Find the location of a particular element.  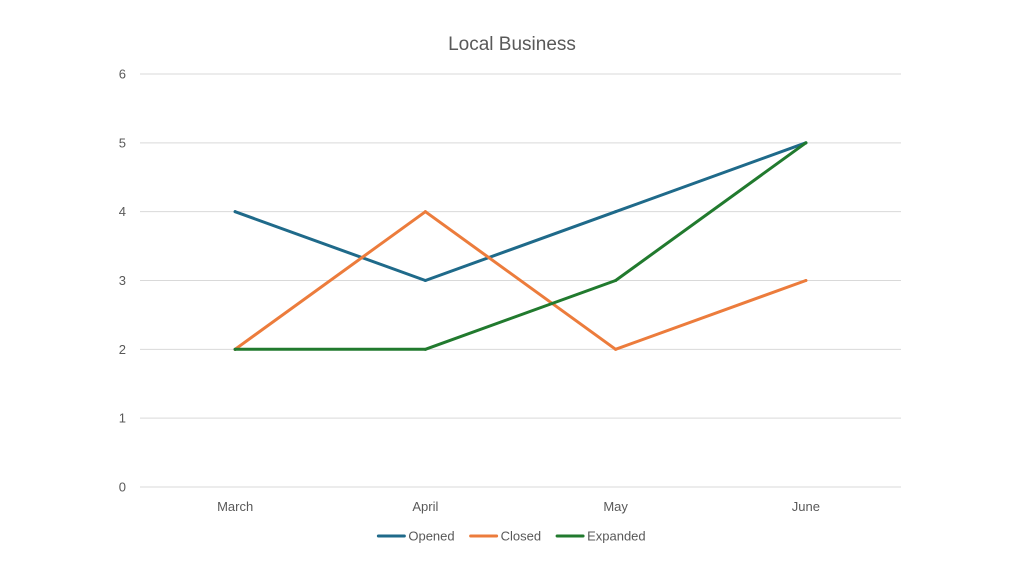

x-axis-ticks: March April May June is located at coordinates (518, 506).